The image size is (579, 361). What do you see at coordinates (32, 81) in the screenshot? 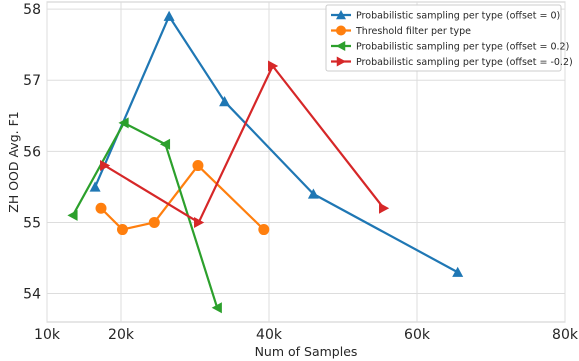
I see `y-tick-label: 57` at bounding box center [32, 81].